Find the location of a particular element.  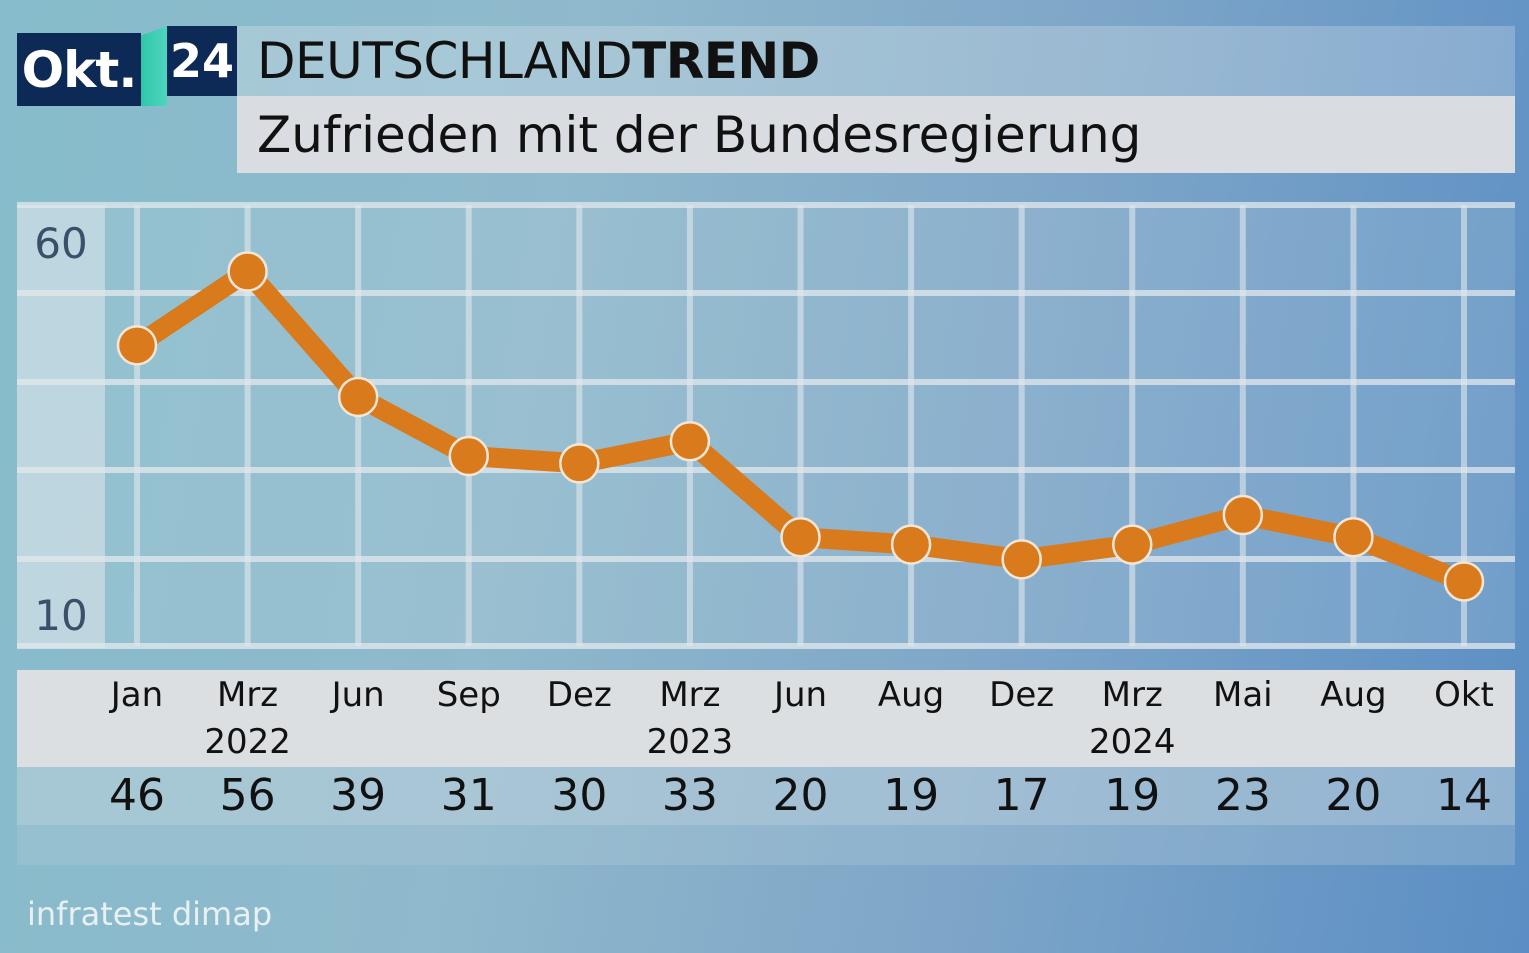

y-tick-label: 60 is located at coordinates (60, 243).